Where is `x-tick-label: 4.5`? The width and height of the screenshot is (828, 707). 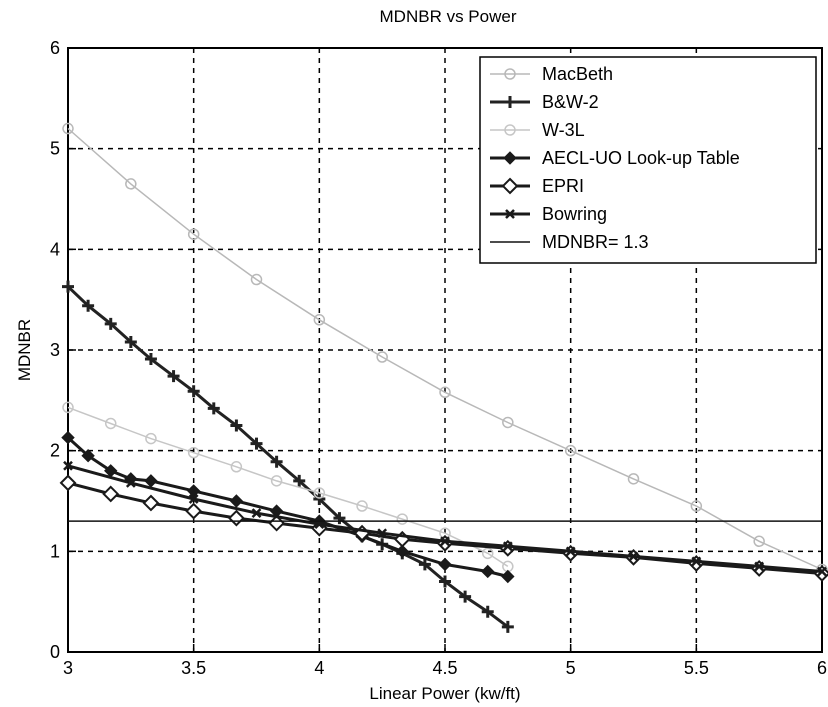 x-tick-label: 4.5 is located at coordinates (444, 668).